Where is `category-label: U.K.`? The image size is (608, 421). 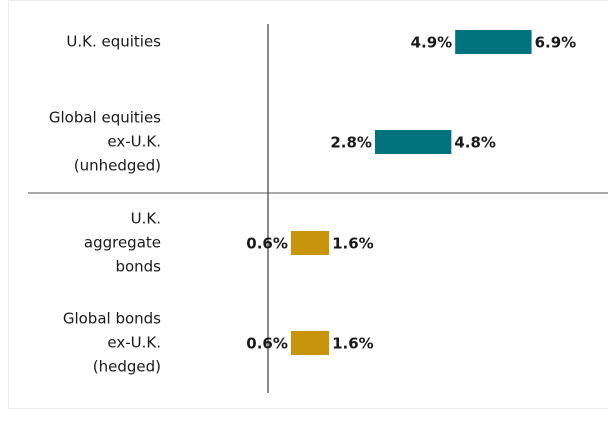
category-label: U.K. is located at coordinates (146, 219).